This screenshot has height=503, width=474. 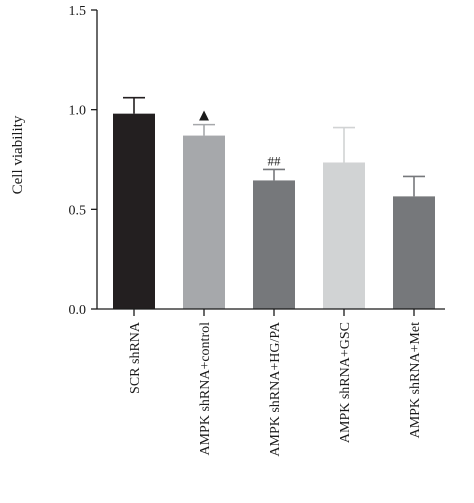 I want to click on x-tick-label: AMPK shRNA+control, so click(x=205, y=389).